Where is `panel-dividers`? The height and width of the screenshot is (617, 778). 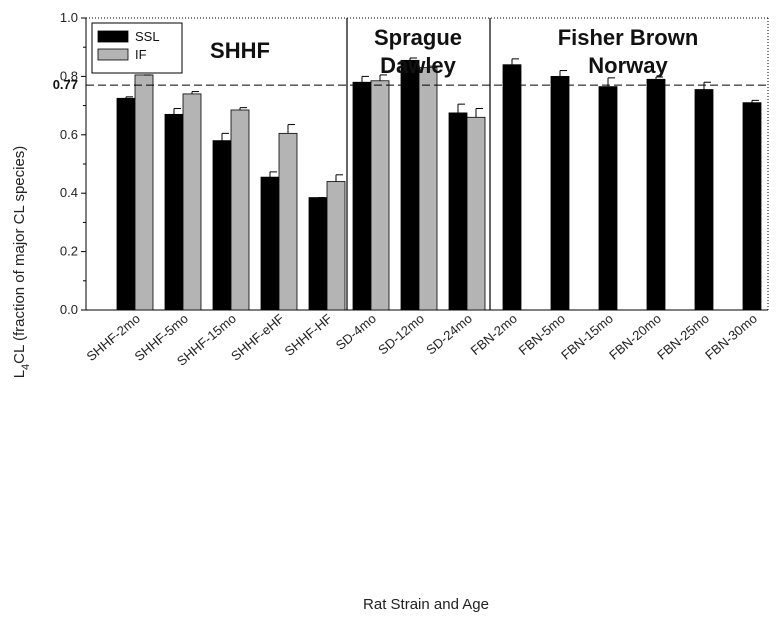 panel-dividers is located at coordinates (418, 164).